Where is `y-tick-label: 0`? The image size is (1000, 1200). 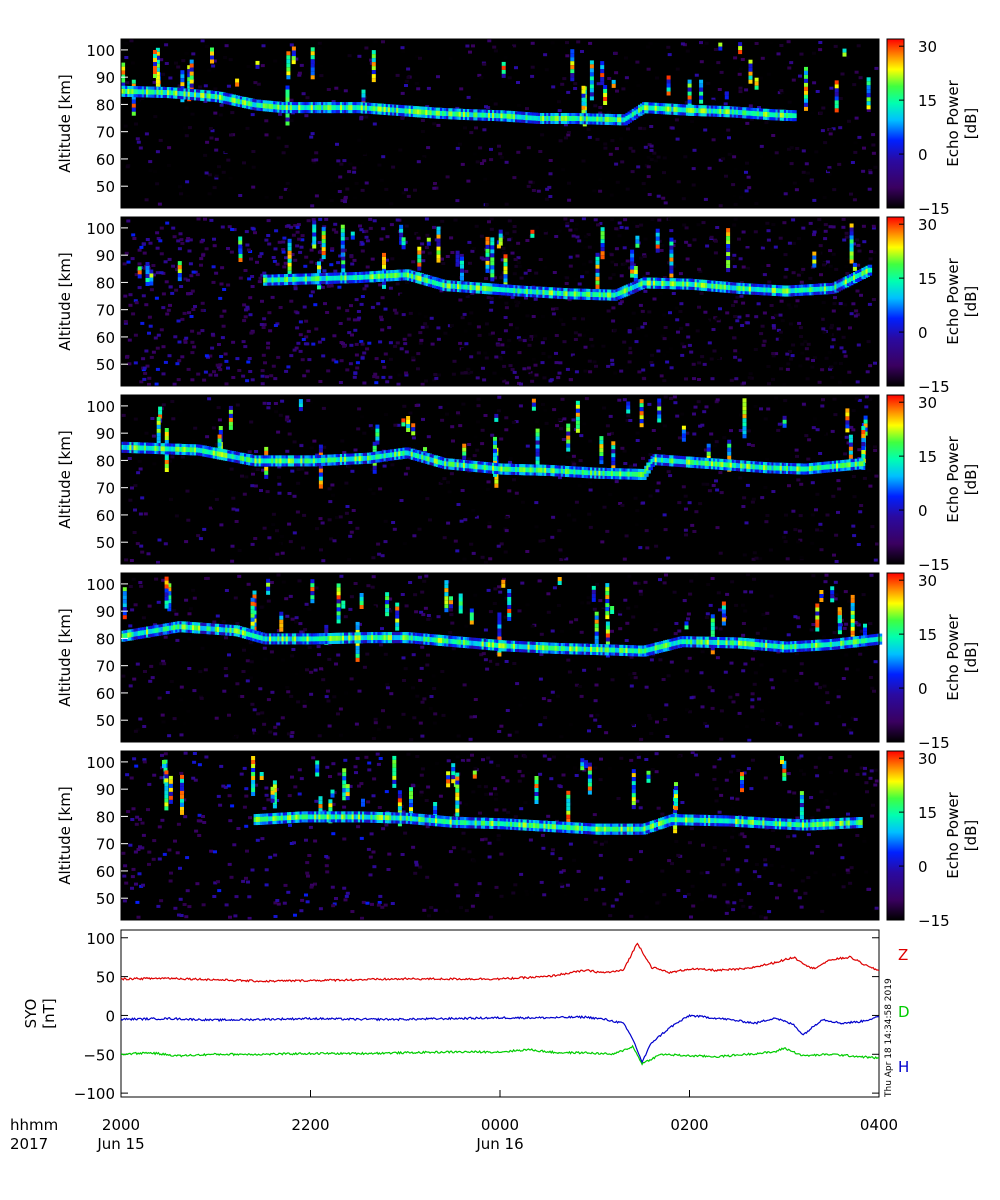
y-tick-label: 0 is located at coordinates (110, 1016).